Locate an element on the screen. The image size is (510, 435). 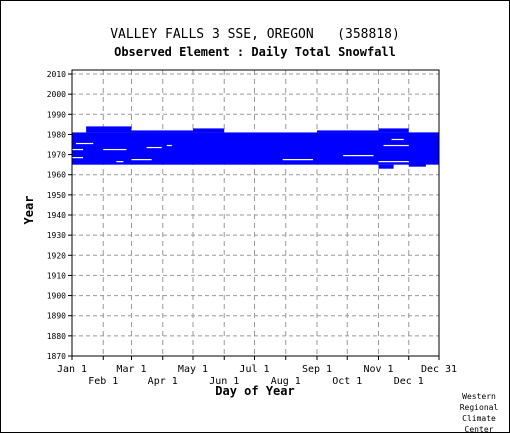
x-tick-label: Apr 1 is located at coordinates (163, 381).